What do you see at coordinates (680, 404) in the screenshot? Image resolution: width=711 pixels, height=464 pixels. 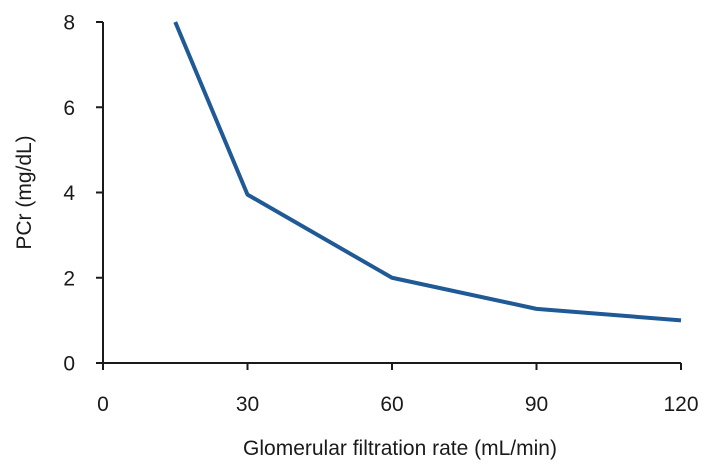 I see `x-tick-label: 120` at bounding box center [680, 404].